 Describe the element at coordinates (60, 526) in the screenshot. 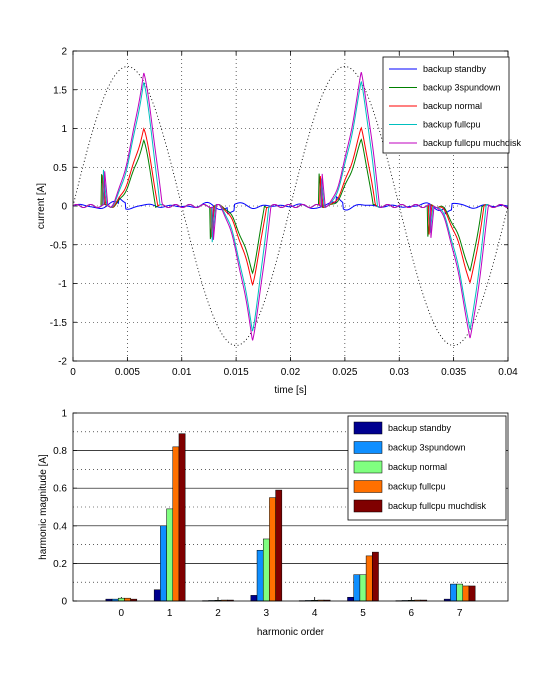

I see `y-tick-label-bottom: 0.4` at that location.